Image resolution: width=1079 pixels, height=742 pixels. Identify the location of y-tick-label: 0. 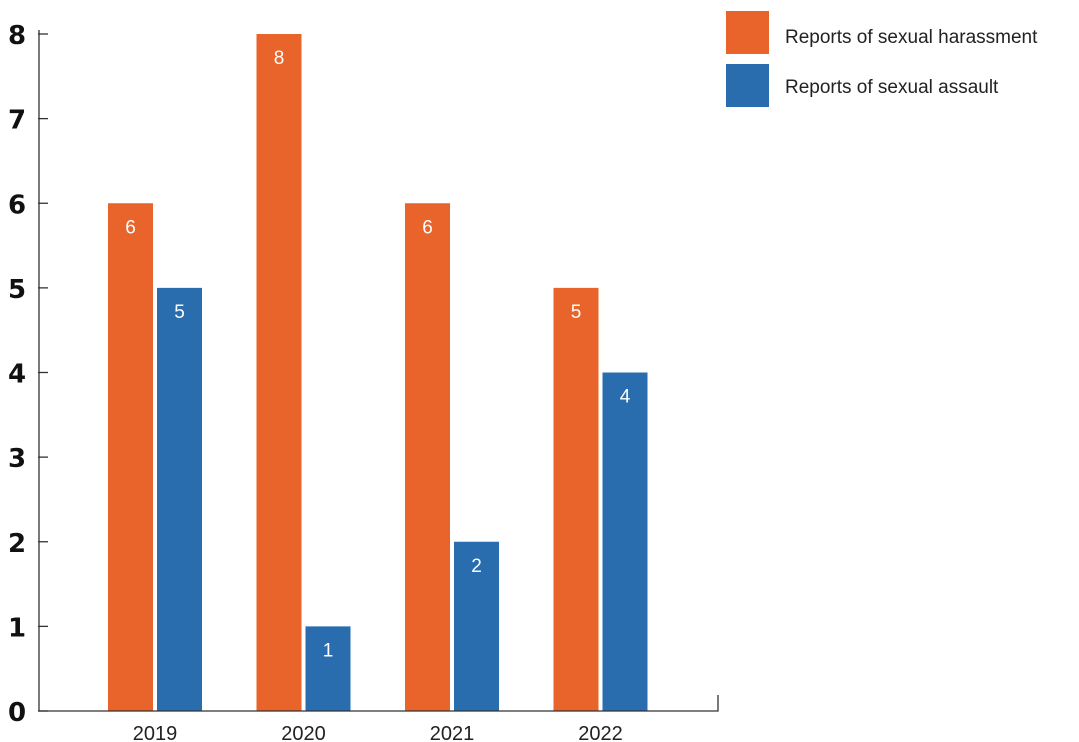
(17, 713).